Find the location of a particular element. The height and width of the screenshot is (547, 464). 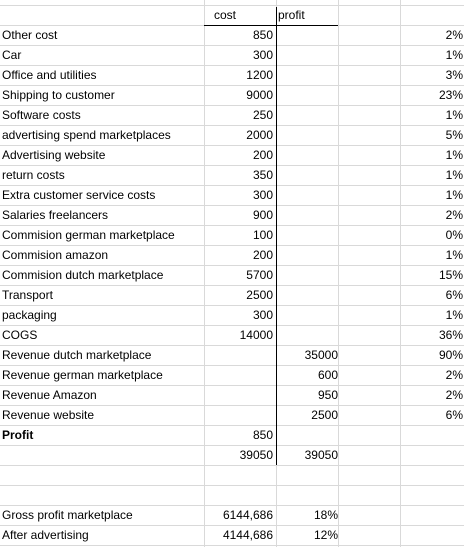

cost-cell: 1200 is located at coordinates (259, 75).